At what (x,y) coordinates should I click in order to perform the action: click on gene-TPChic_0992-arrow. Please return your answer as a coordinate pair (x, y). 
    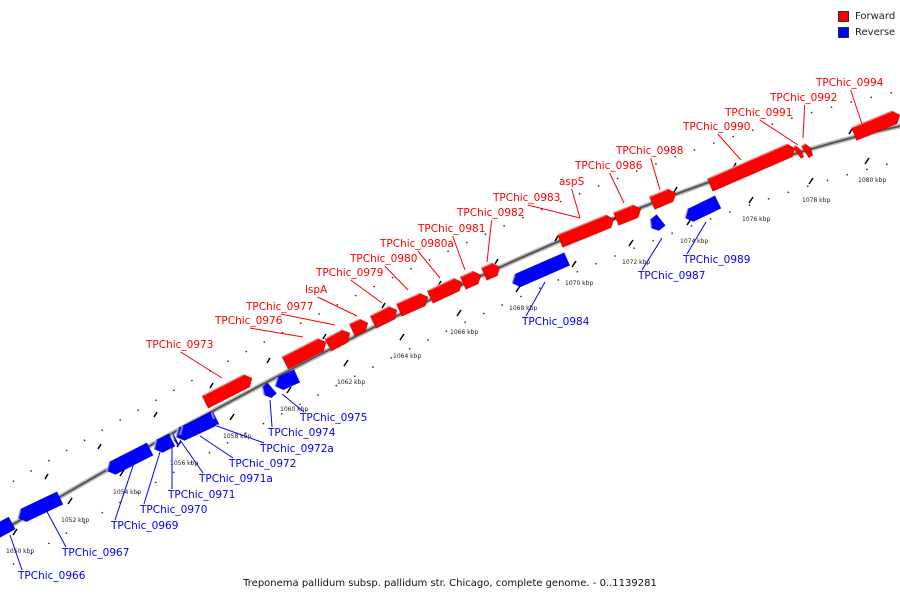
    Looking at the image, I should click on (807, 150).